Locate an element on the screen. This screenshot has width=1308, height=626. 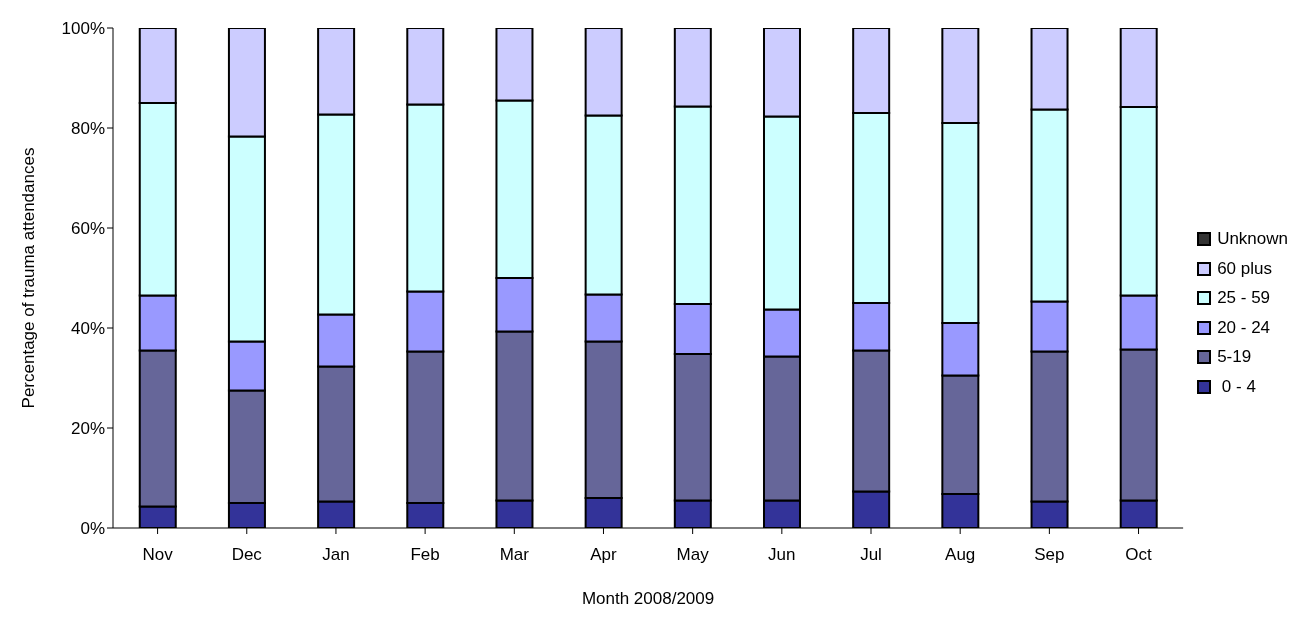
y-tick-label: 60% is located at coordinates (87, 229).